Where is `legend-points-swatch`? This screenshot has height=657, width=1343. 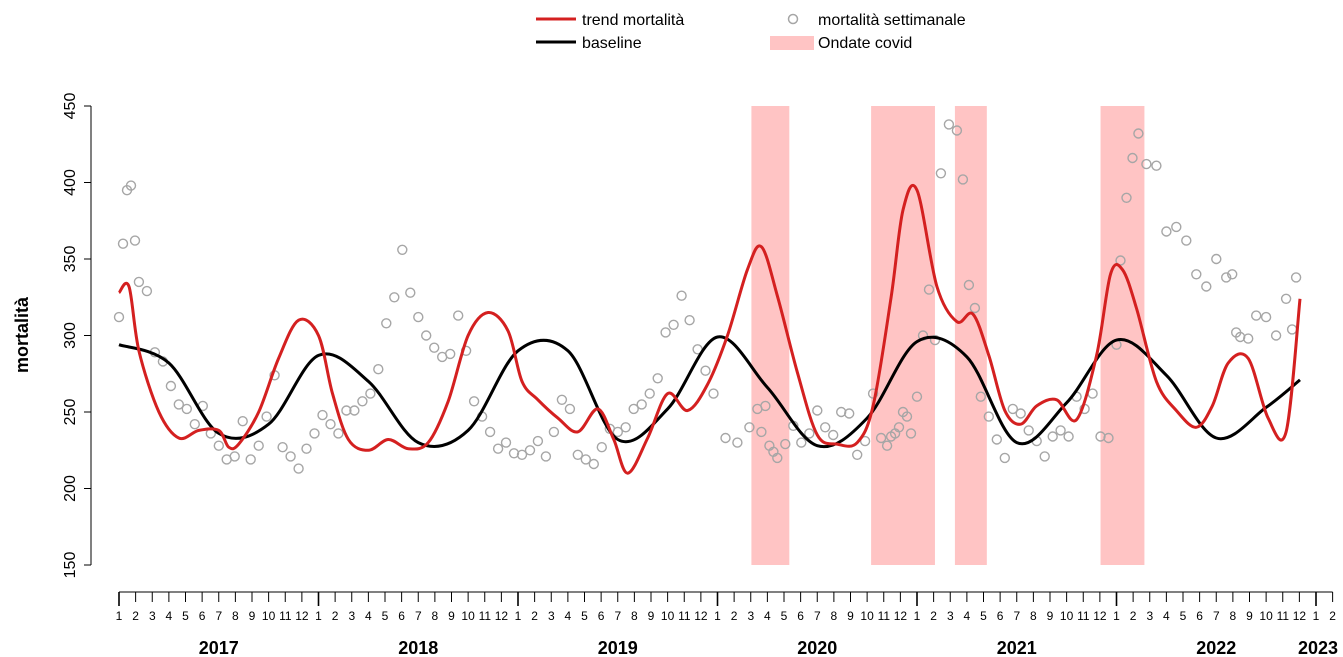 legend-points-swatch is located at coordinates (793, 19).